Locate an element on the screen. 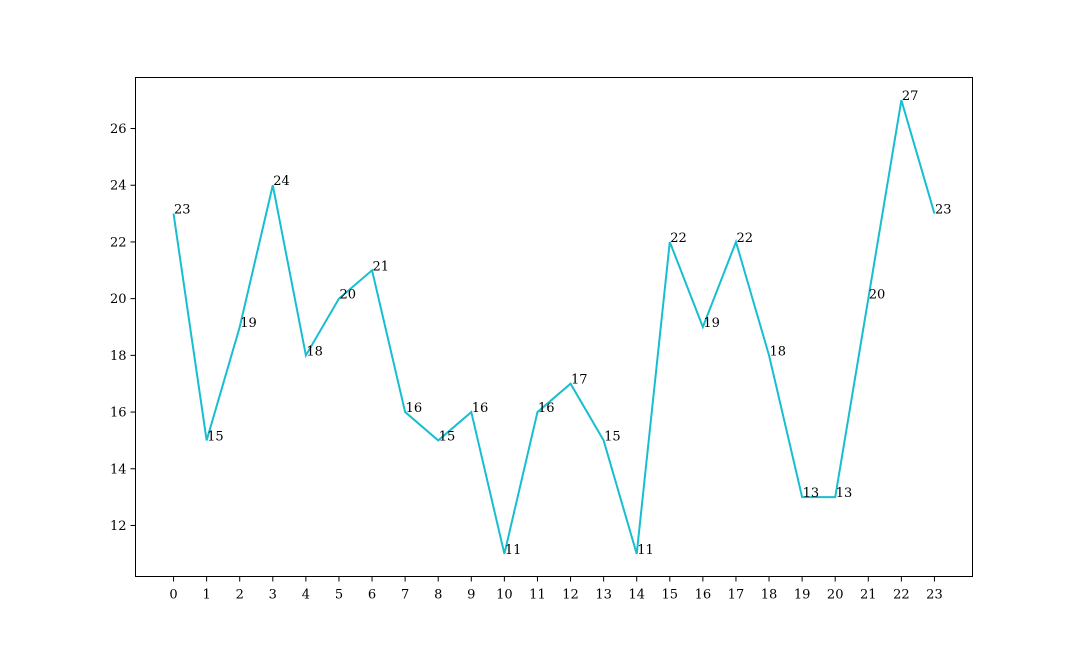  y-tick-label: 18 is located at coordinates (118, 356).